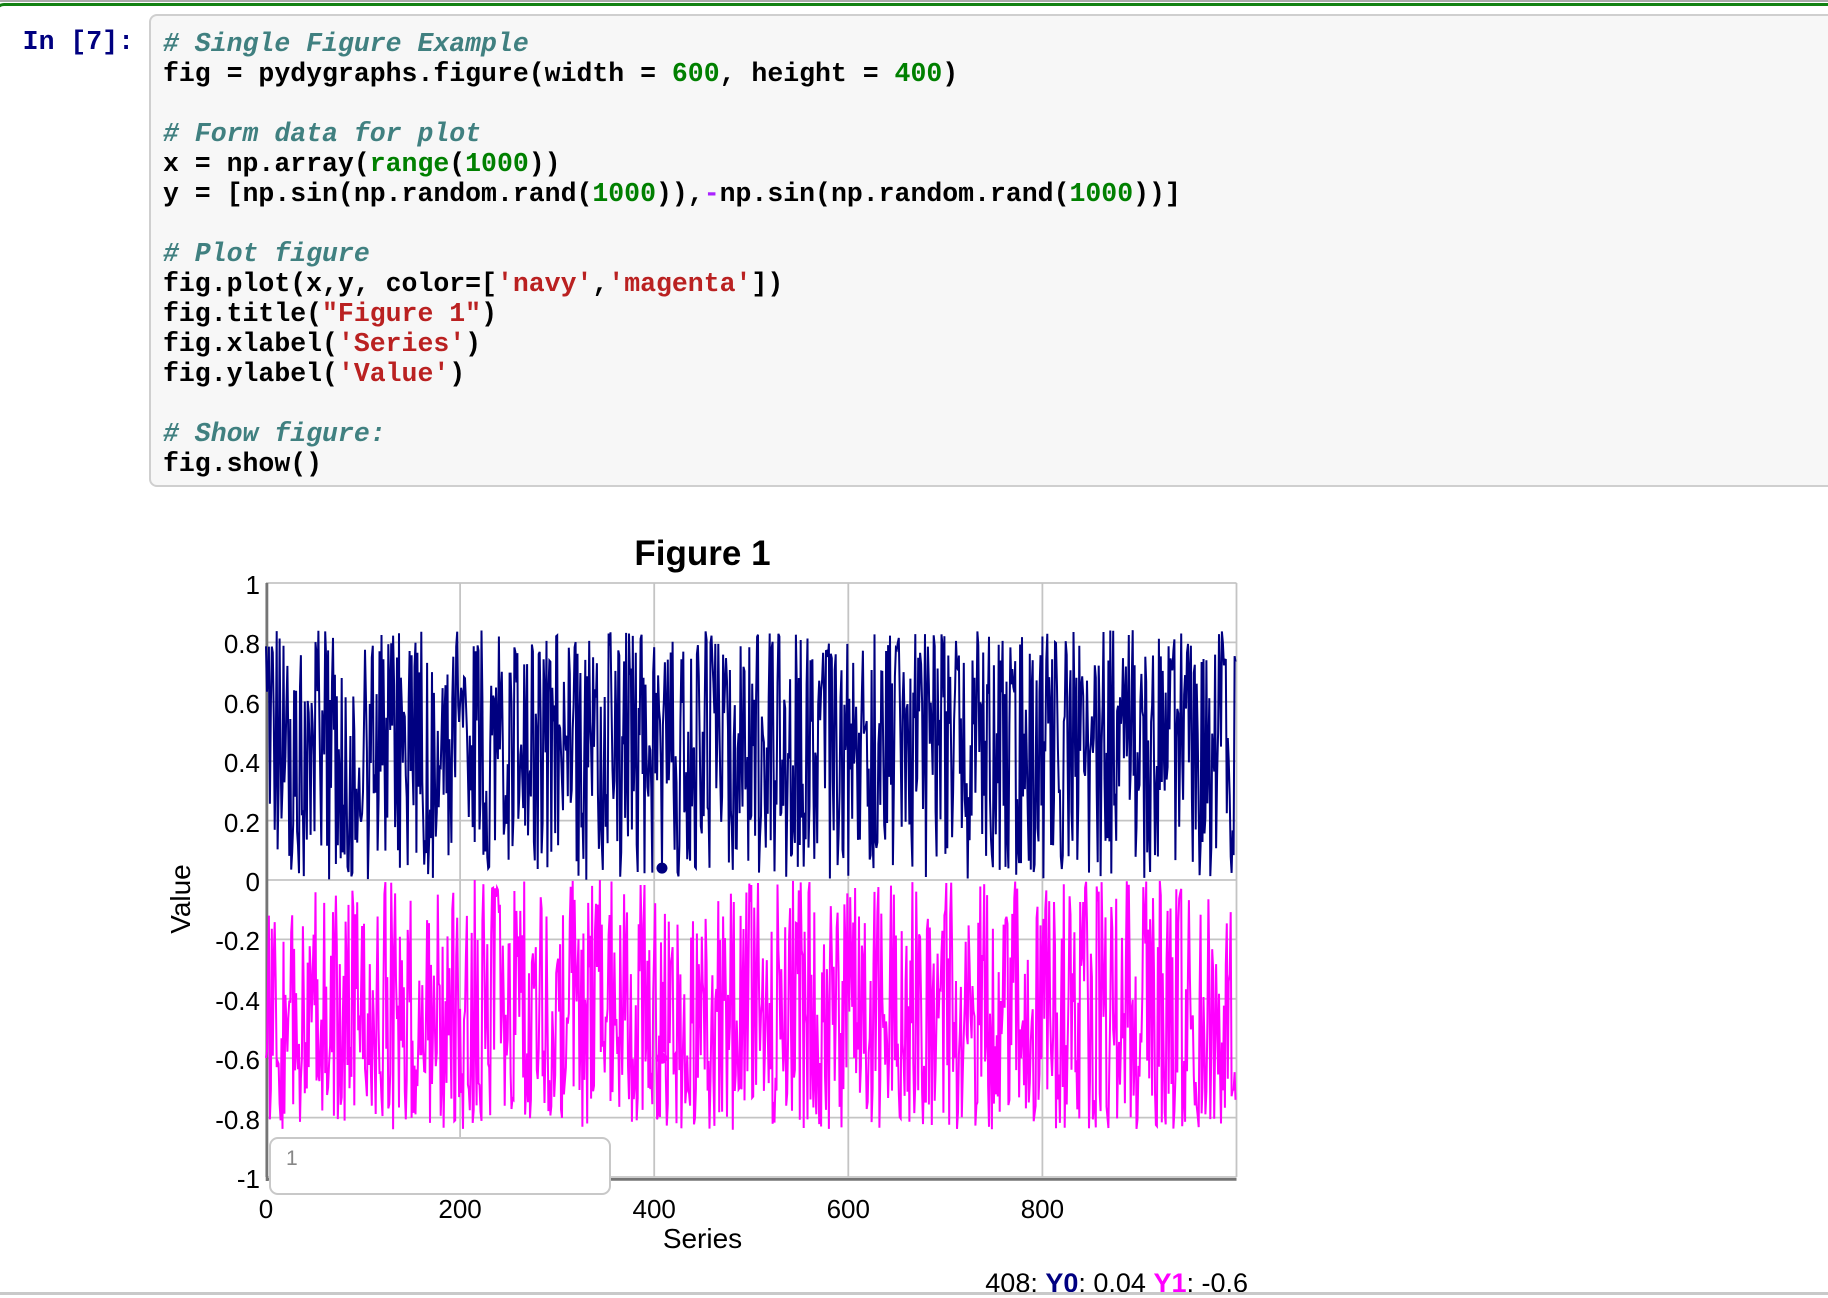 The image size is (1828, 1298). What do you see at coordinates (330, 284) in the screenshot?
I see `code-token: fig.plot(x,y, color=[` at bounding box center [330, 284].